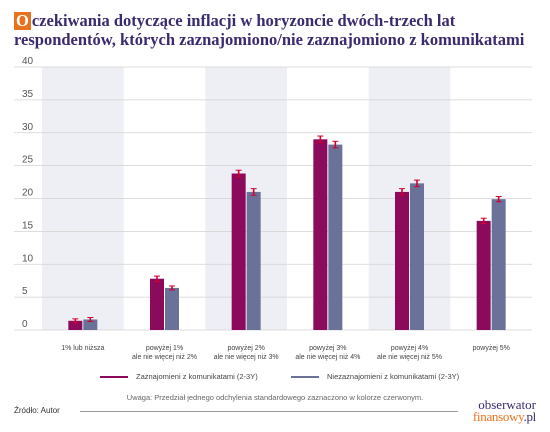 This screenshot has width=550, height=432. I want to click on logo-line1: obserwator, so click(507, 404).